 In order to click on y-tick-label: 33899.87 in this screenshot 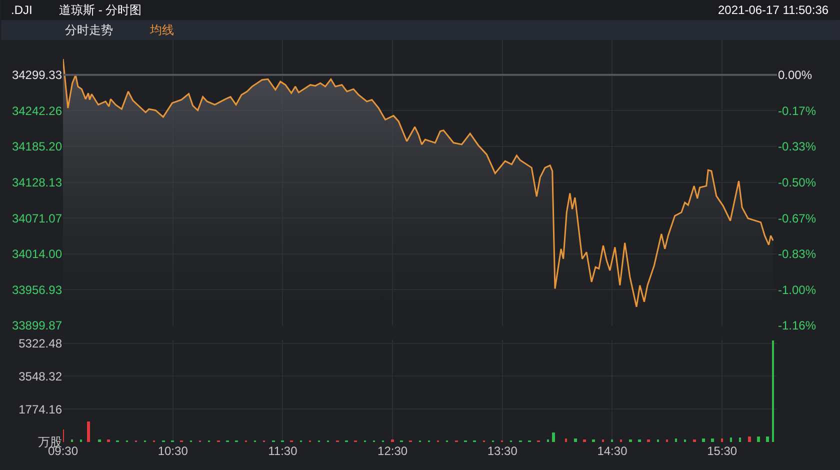, I will do `click(37, 325)`.